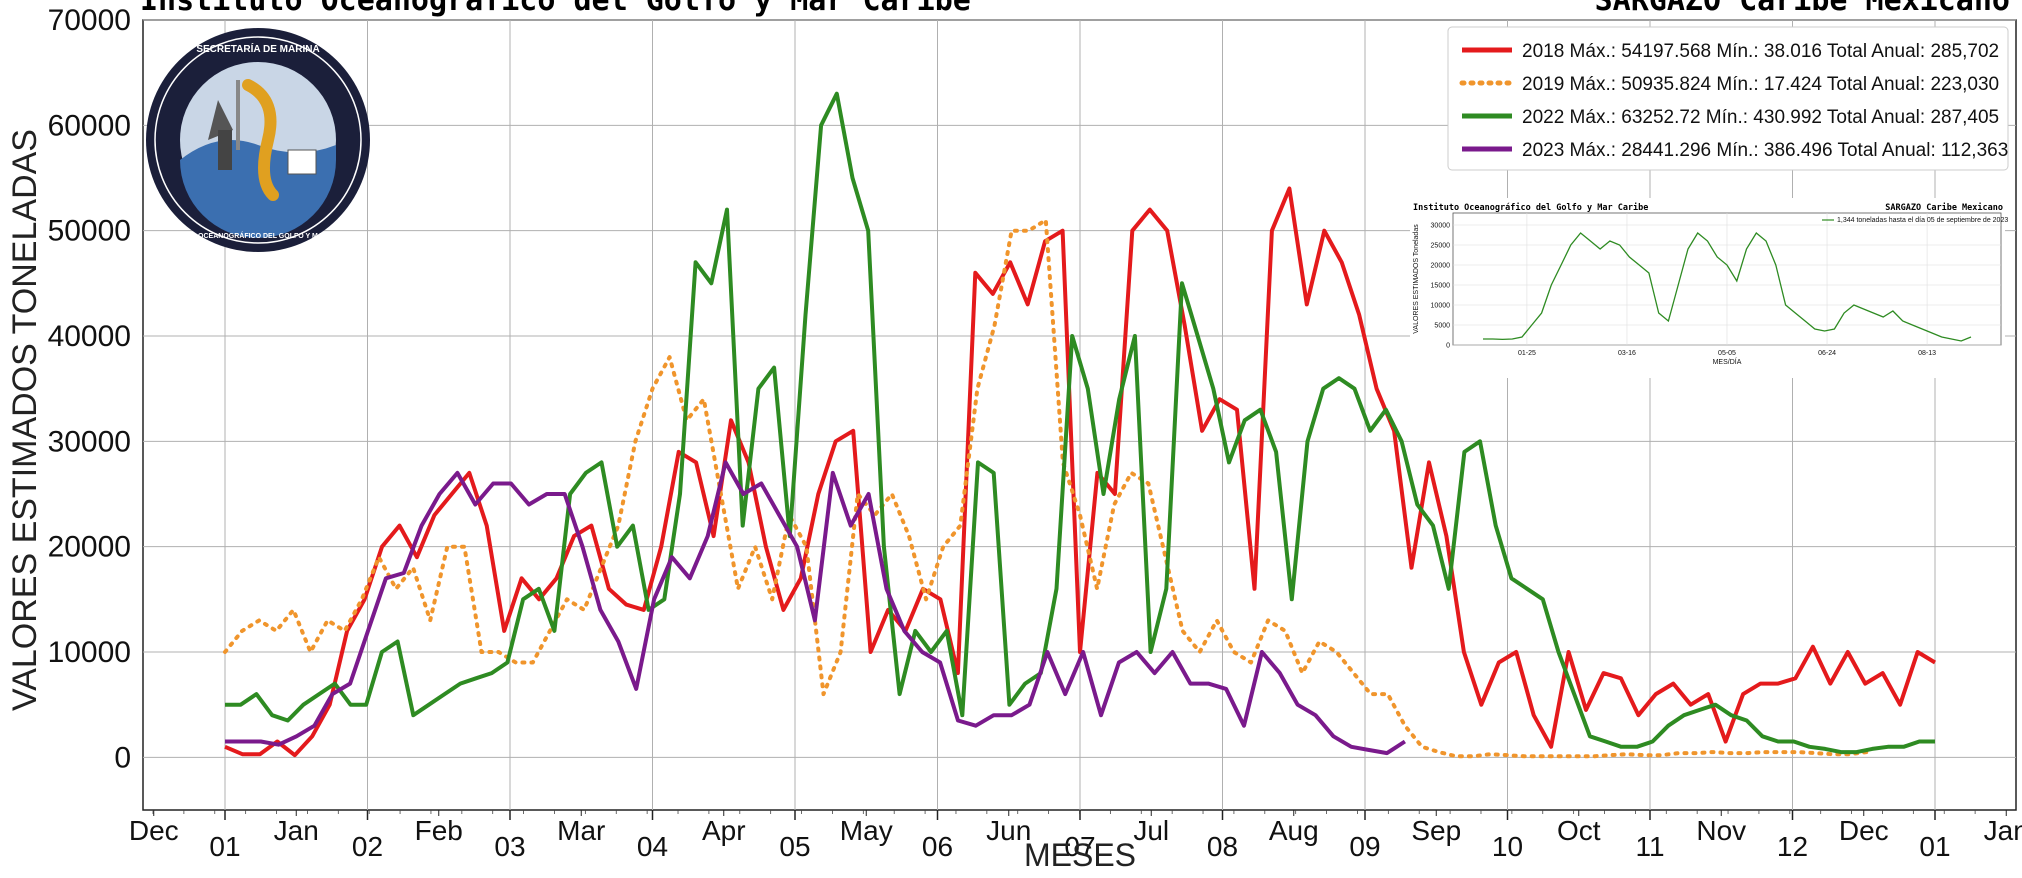 This screenshot has height=878, width=2022. Describe the element at coordinates (937, 846) in the screenshot. I see `x-major-tick-label: 06` at that location.